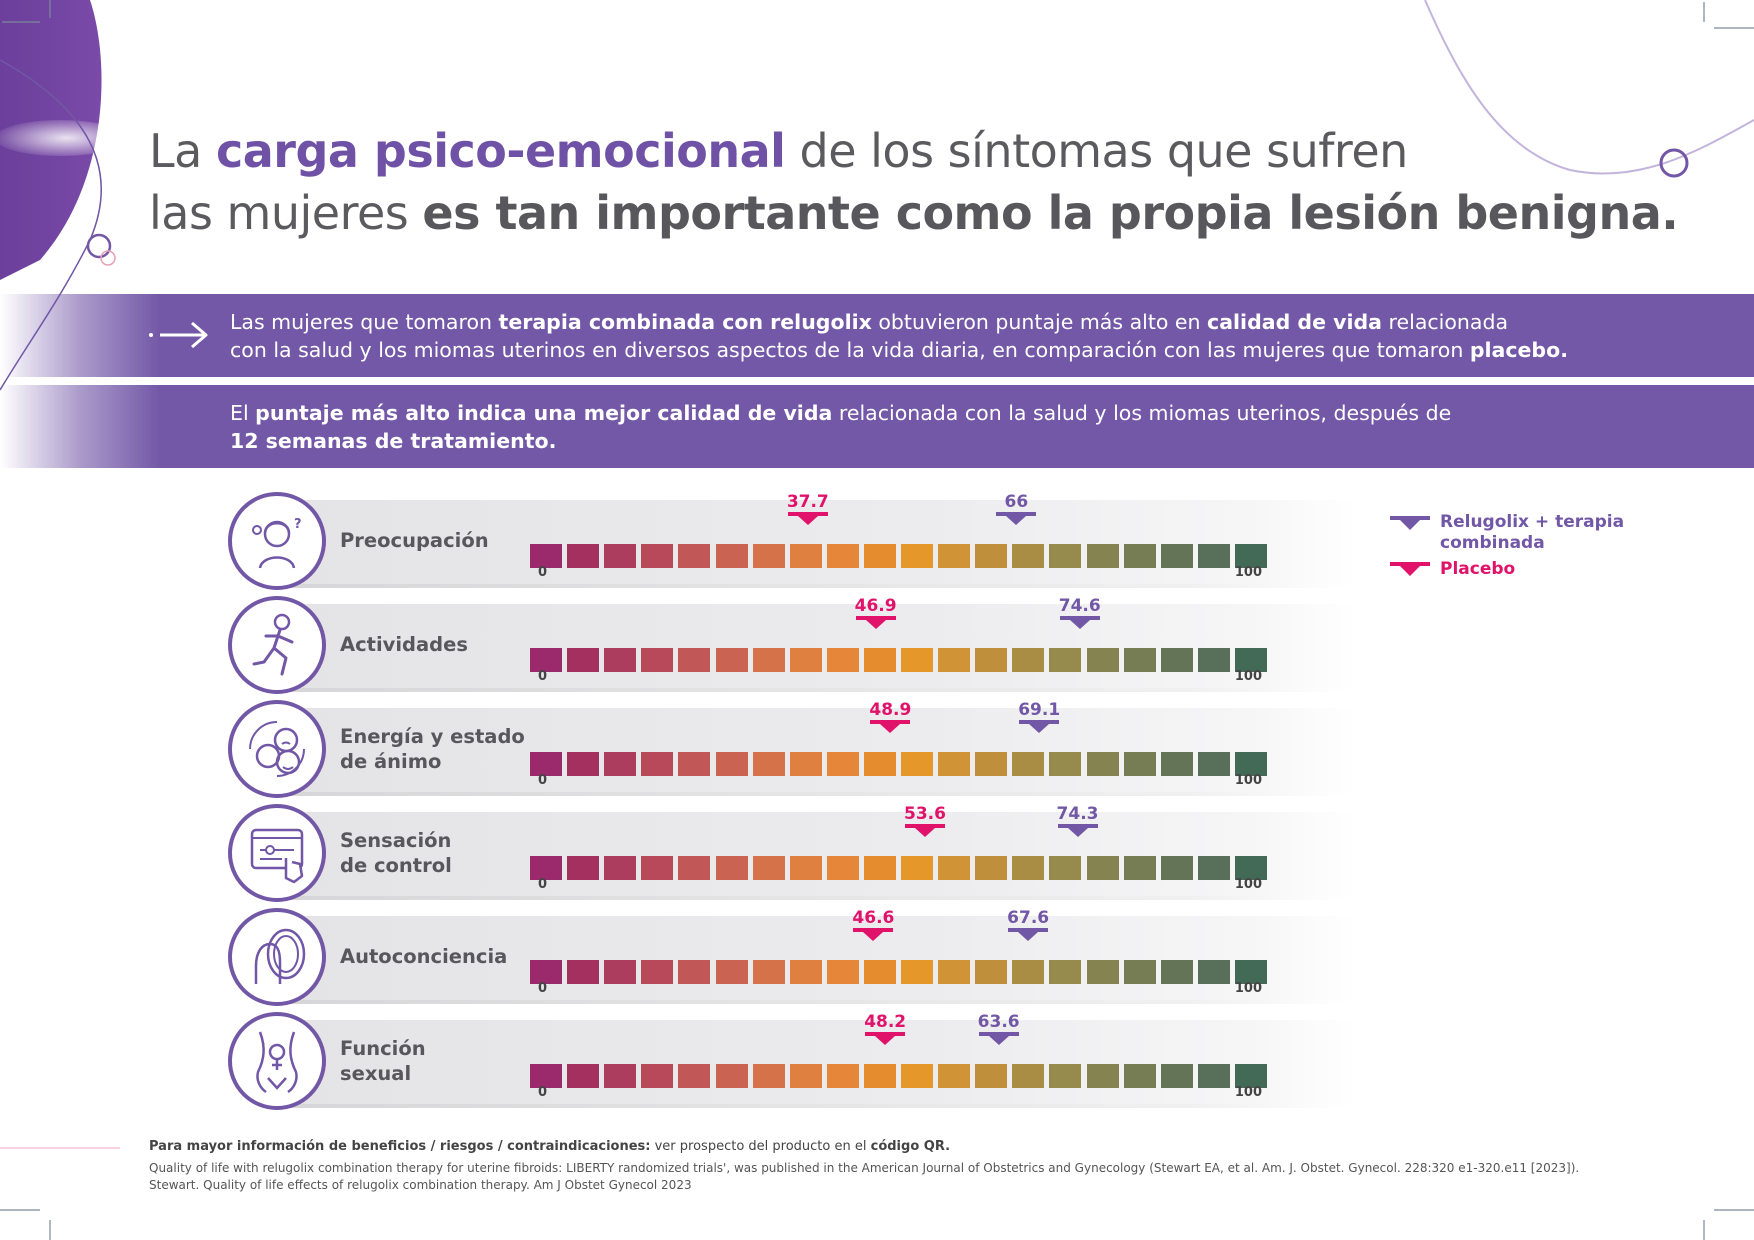 The height and width of the screenshot is (1240, 1754). I want to click on arrow-right-icon, so click(178, 335).